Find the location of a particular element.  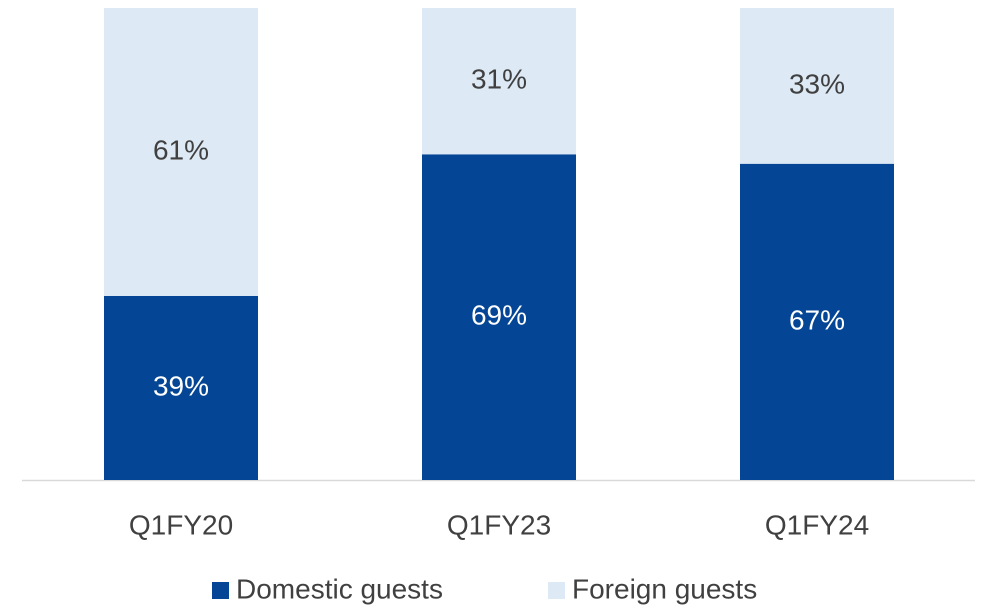

x-tick-label: Q1FY20 is located at coordinates (181, 524).